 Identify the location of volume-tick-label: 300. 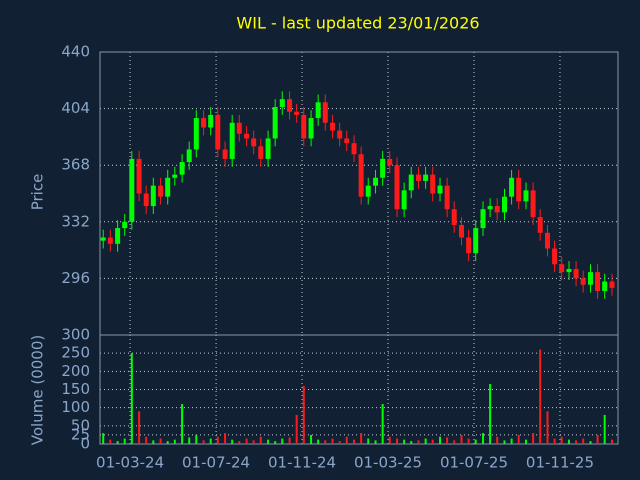
(75, 335).